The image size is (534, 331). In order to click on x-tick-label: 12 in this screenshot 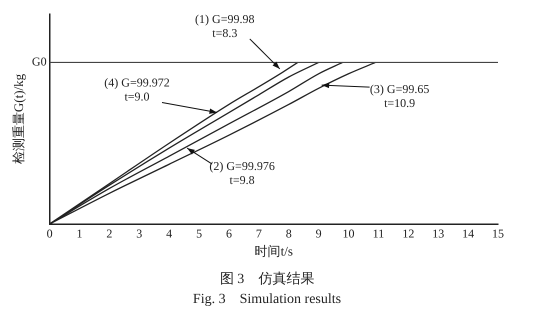, I will do `click(408, 233)`.